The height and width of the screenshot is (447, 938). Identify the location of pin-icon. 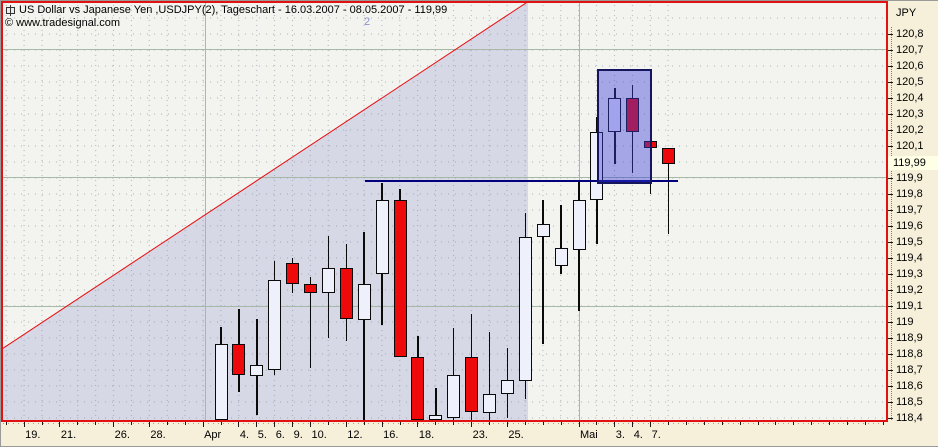
(11, 10).